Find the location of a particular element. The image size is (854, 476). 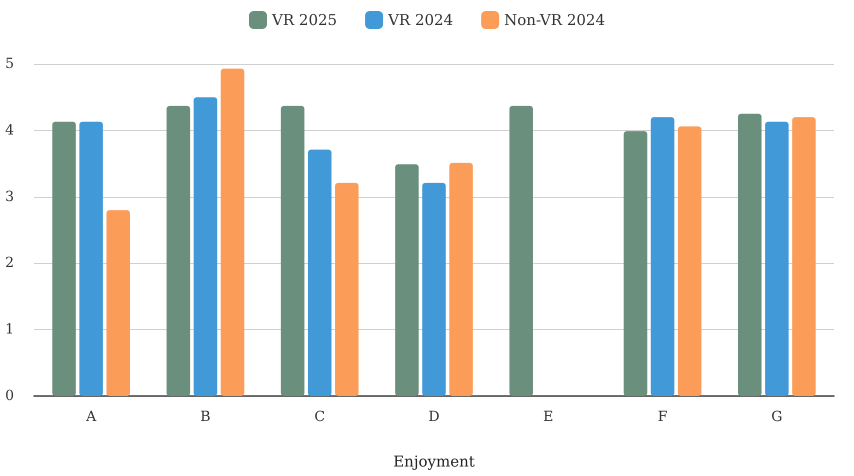

y-tick-label: 3 is located at coordinates (9, 196).